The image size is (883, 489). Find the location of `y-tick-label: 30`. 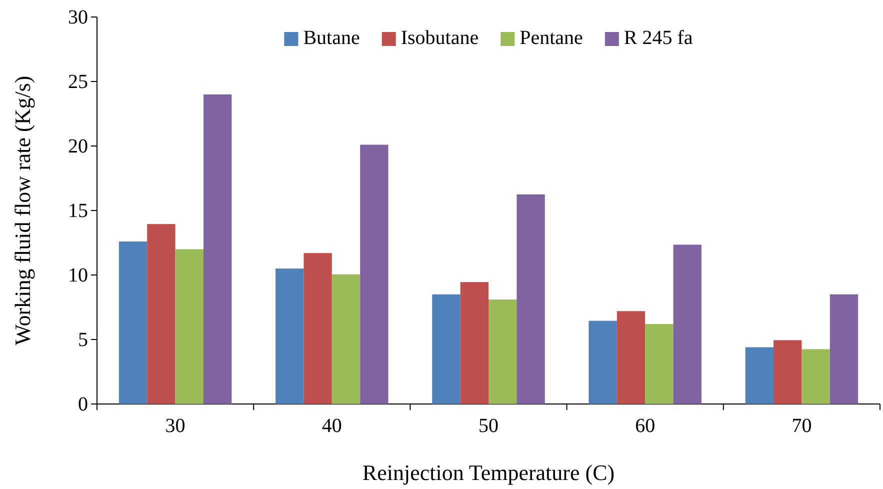

y-tick-label: 30 is located at coordinates (78, 17).